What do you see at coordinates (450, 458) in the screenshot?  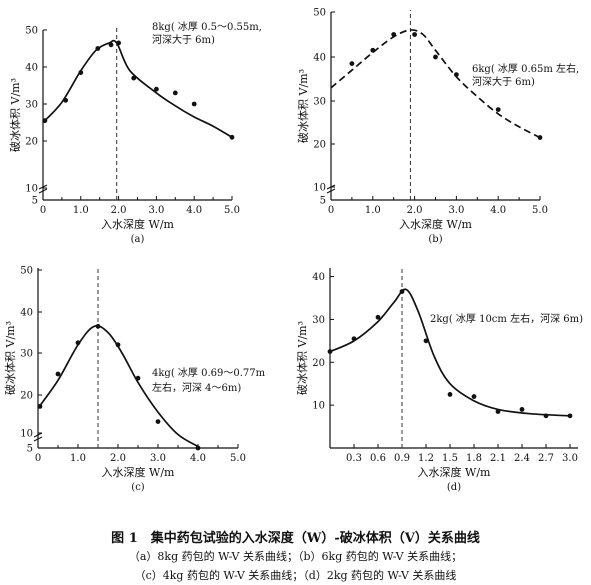 I see `x-tick-label: 1.5` at bounding box center [450, 458].